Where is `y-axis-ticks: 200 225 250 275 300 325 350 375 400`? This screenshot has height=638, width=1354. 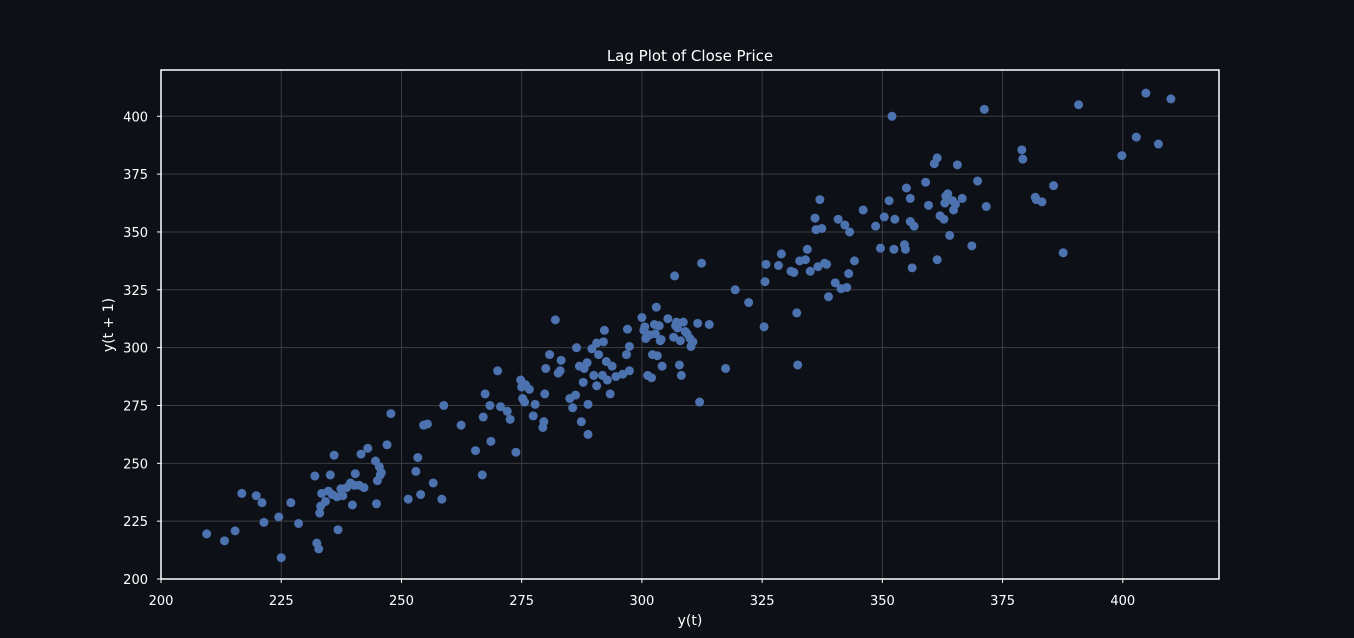 y-axis-ticks: 200 225 250 275 300 325 350 375 400 is located at coordinates (142, 349).